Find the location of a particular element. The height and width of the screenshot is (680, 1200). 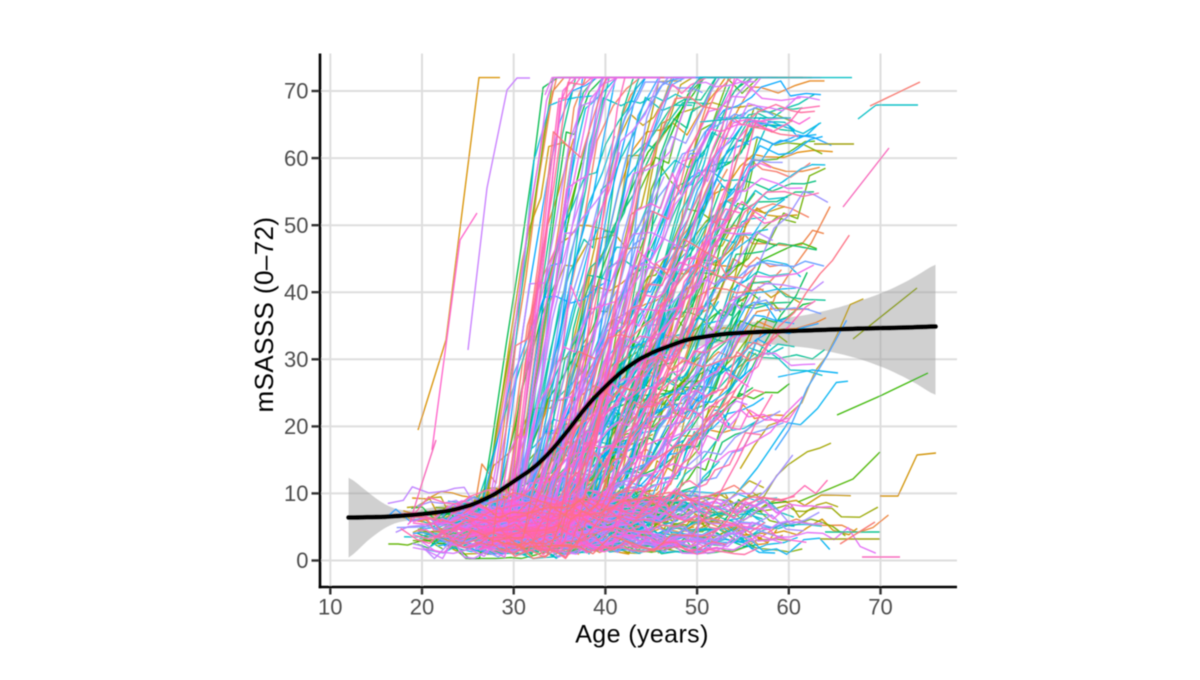

svg-text: mSASSS (0–72) is located at coordinates (264, 315).